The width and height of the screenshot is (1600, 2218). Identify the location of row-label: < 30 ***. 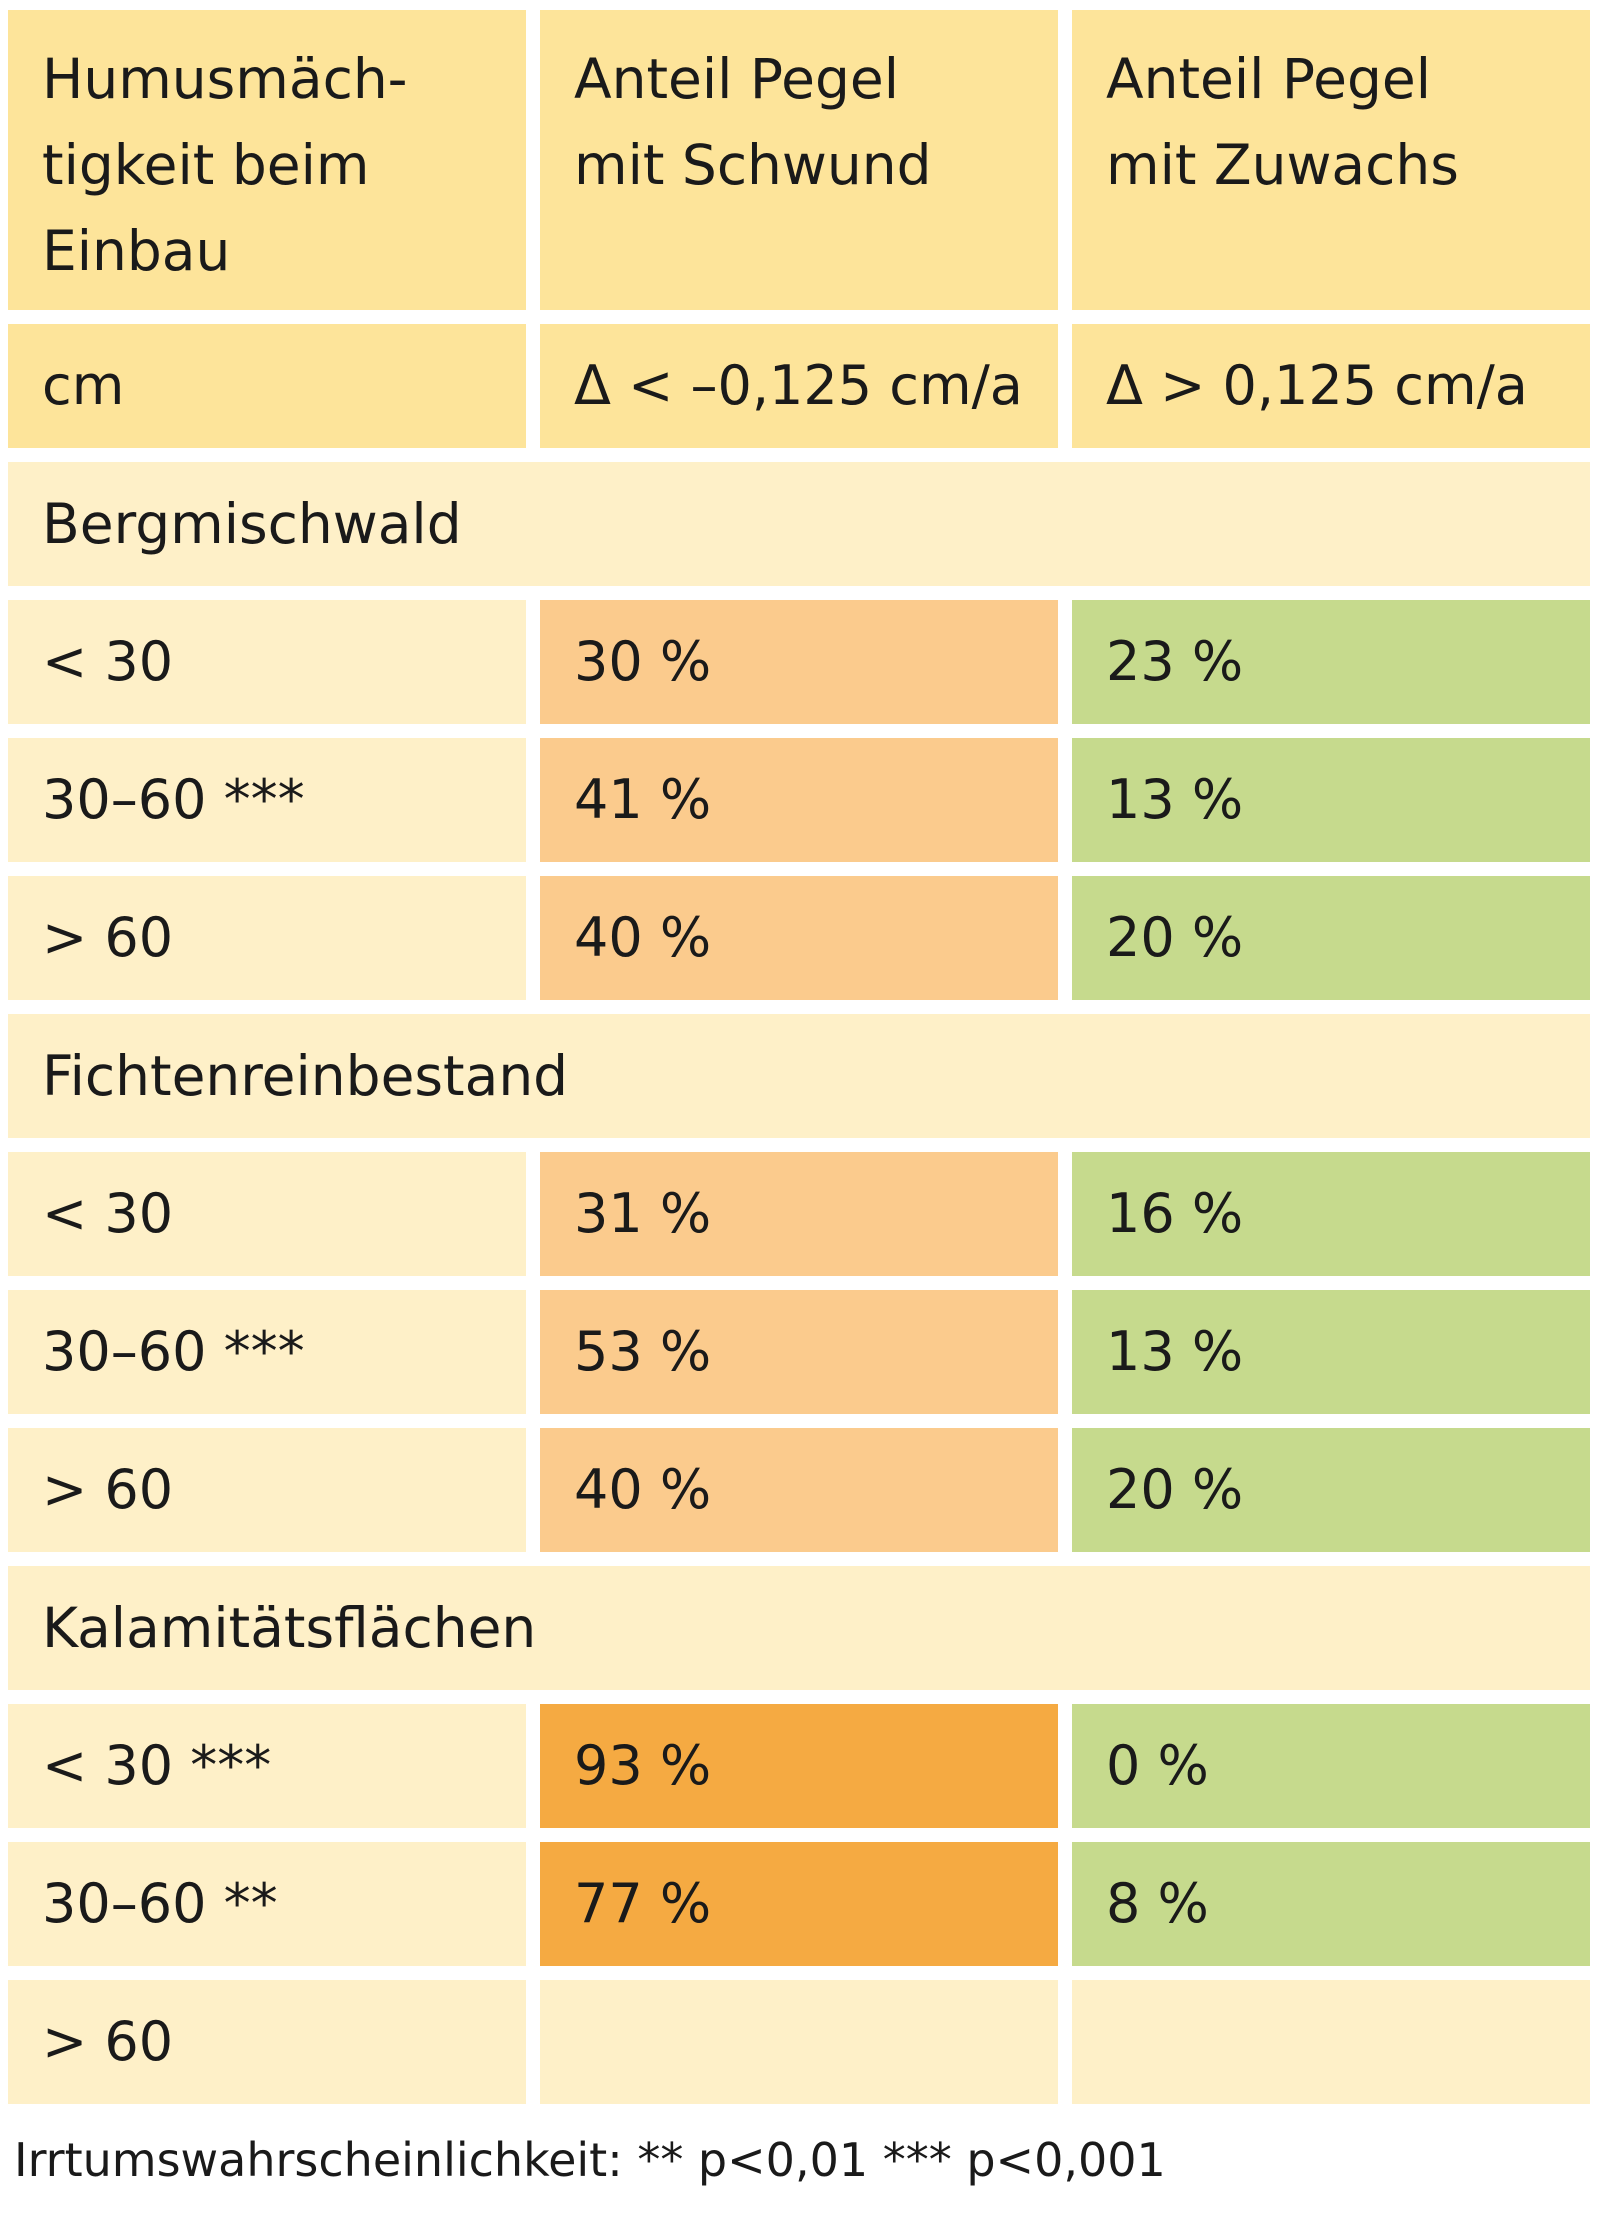
(267, 1766).